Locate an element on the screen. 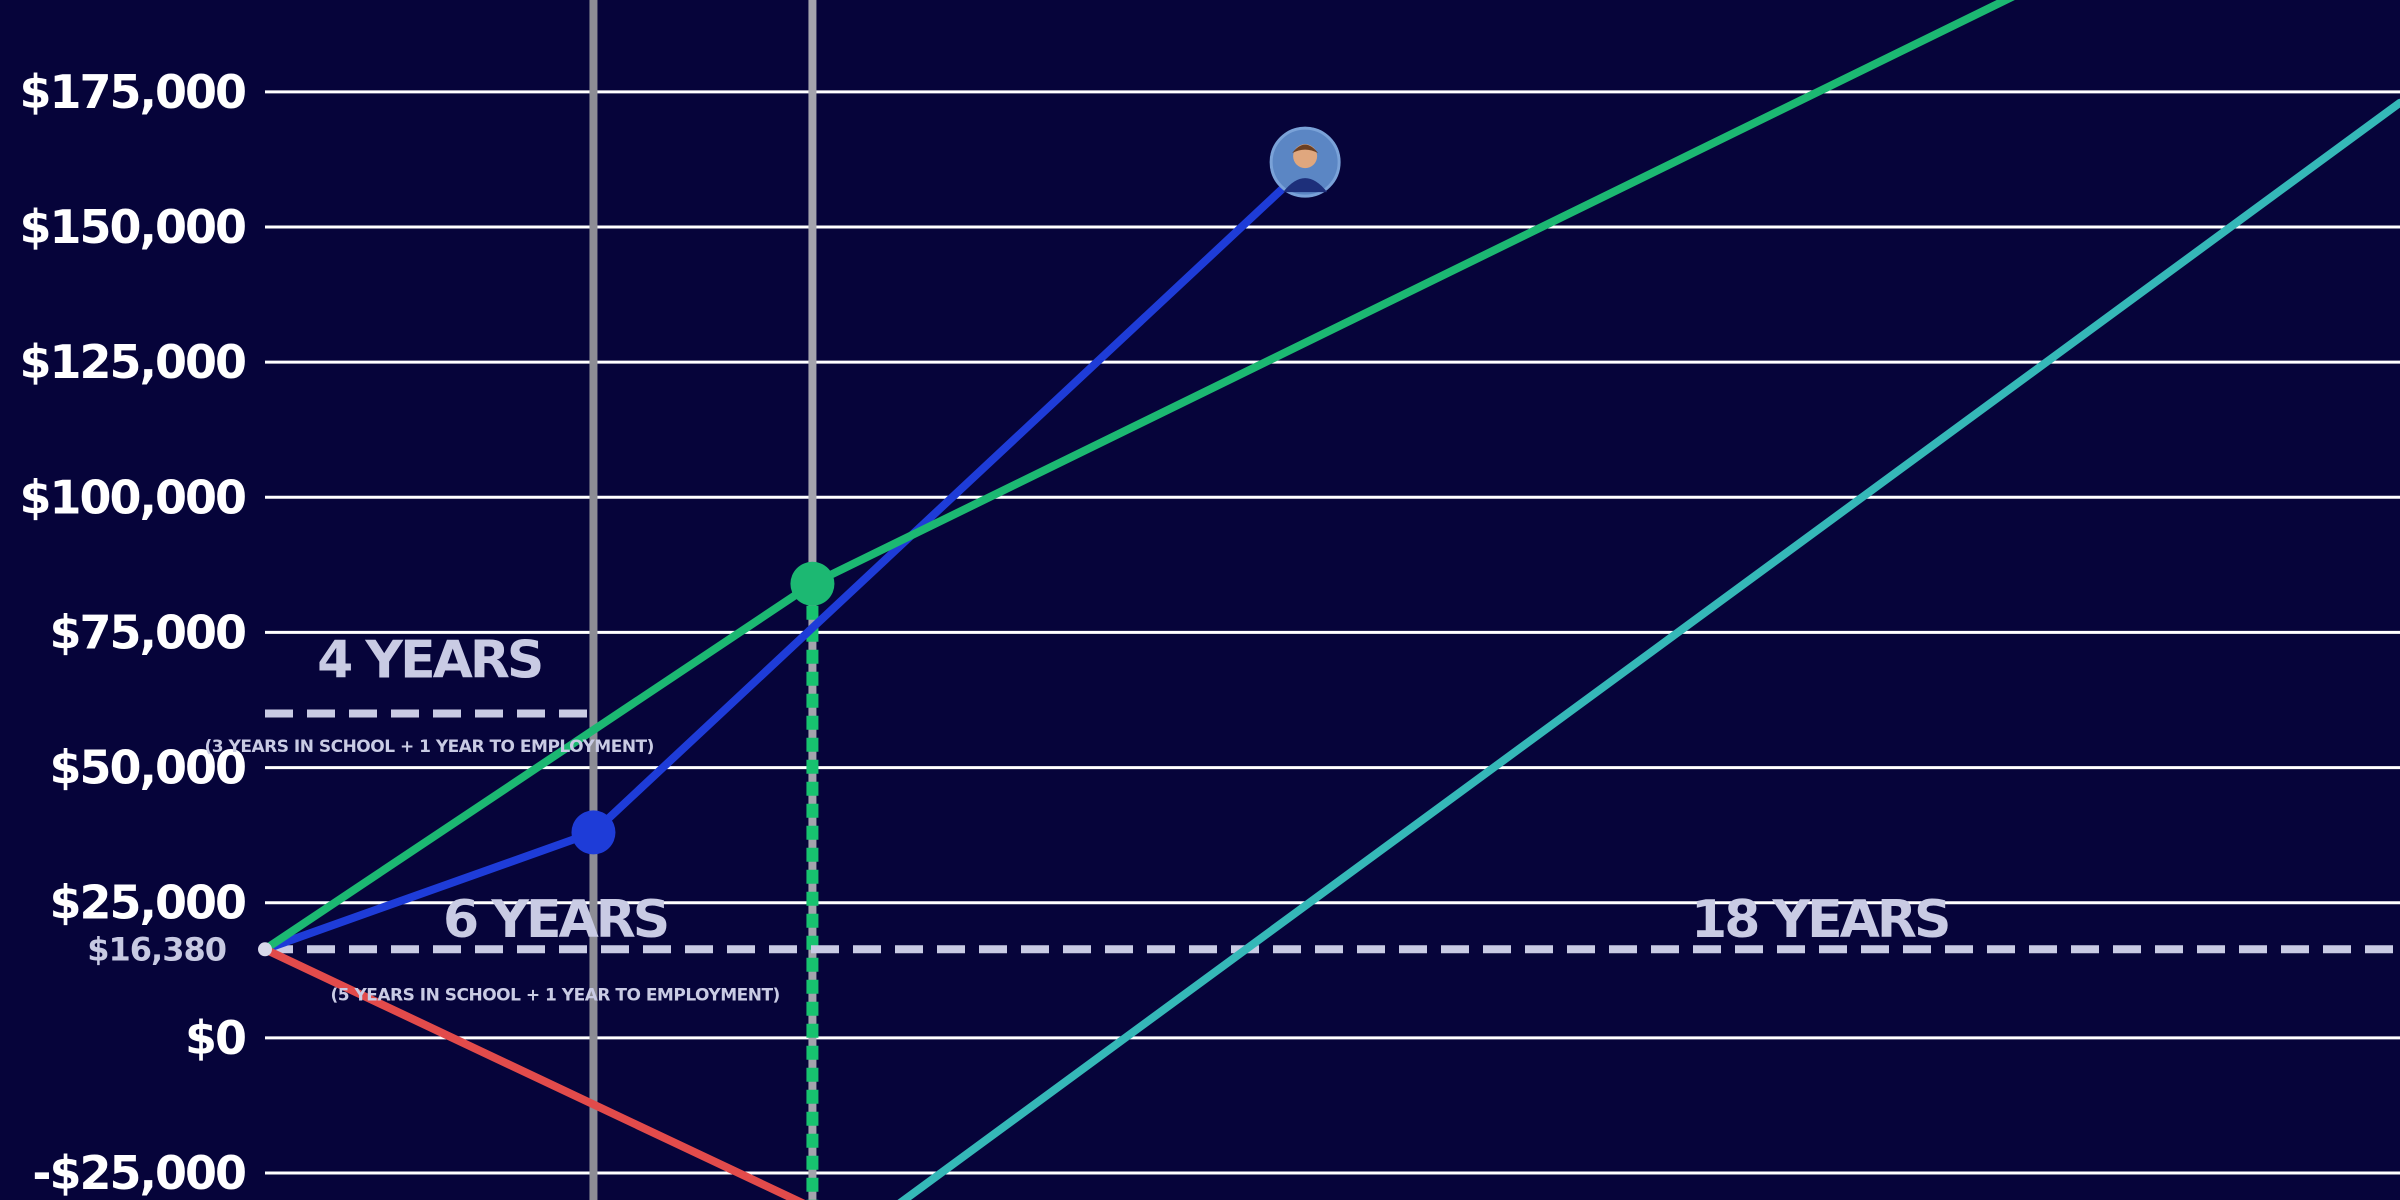 The height and width of the screenshot is (1200, 2400). y-tick-label: $25,000 is located at coordinates (147, 903).